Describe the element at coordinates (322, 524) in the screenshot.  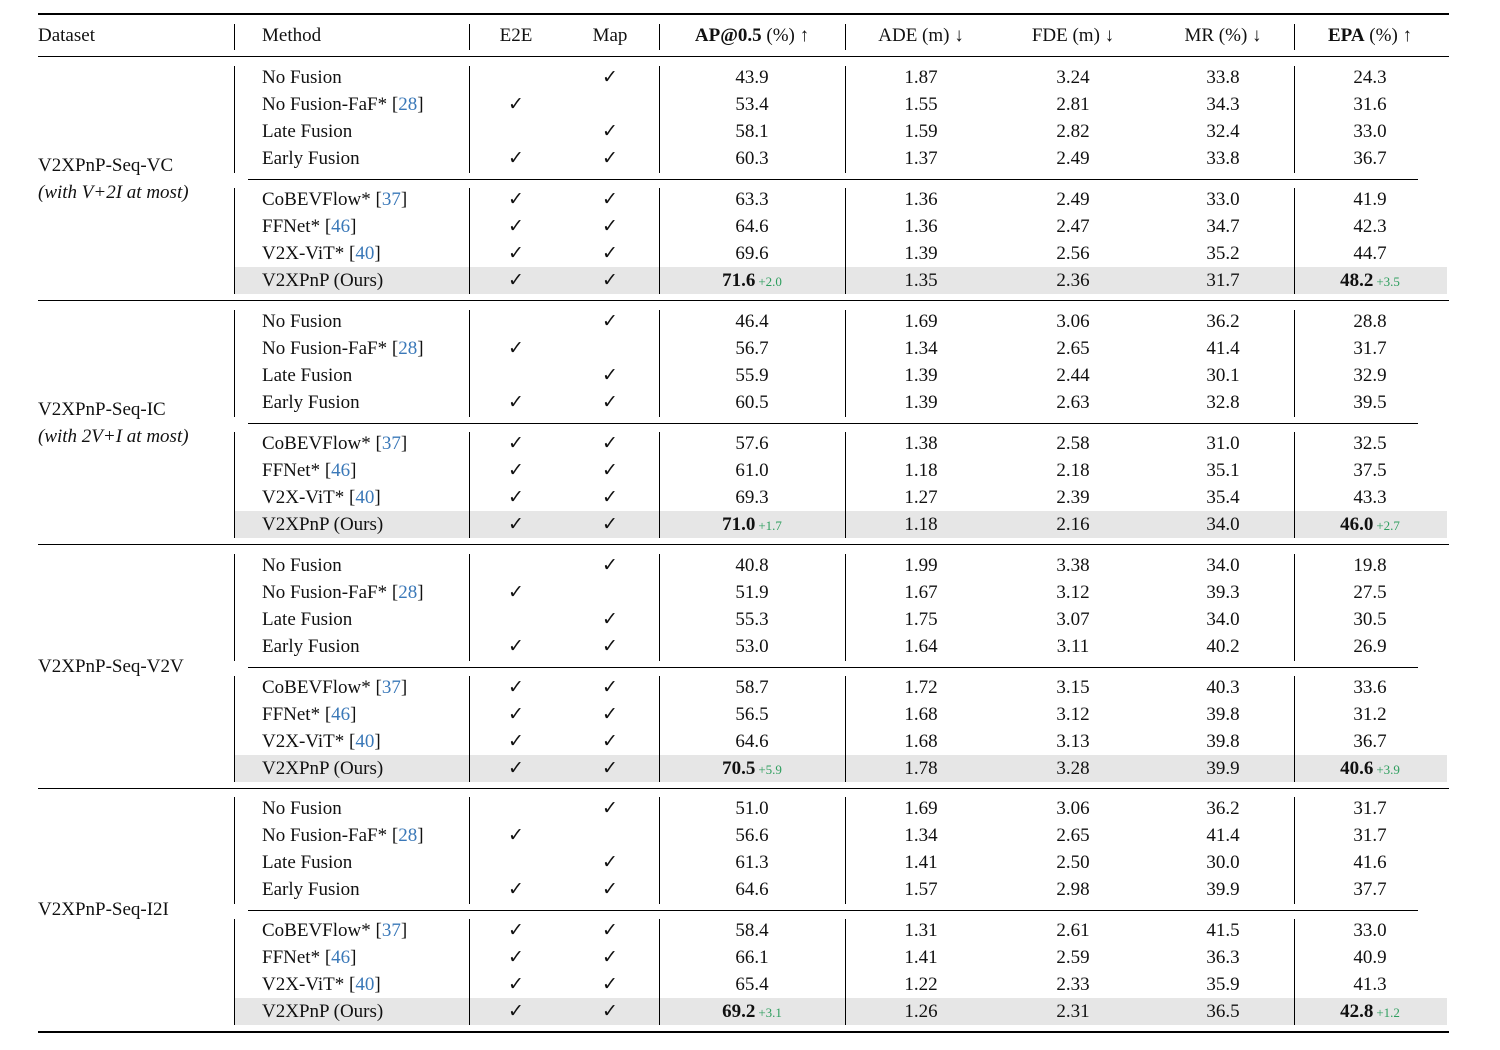
I see `method-name: V2XPnP (Ours)` at that location.